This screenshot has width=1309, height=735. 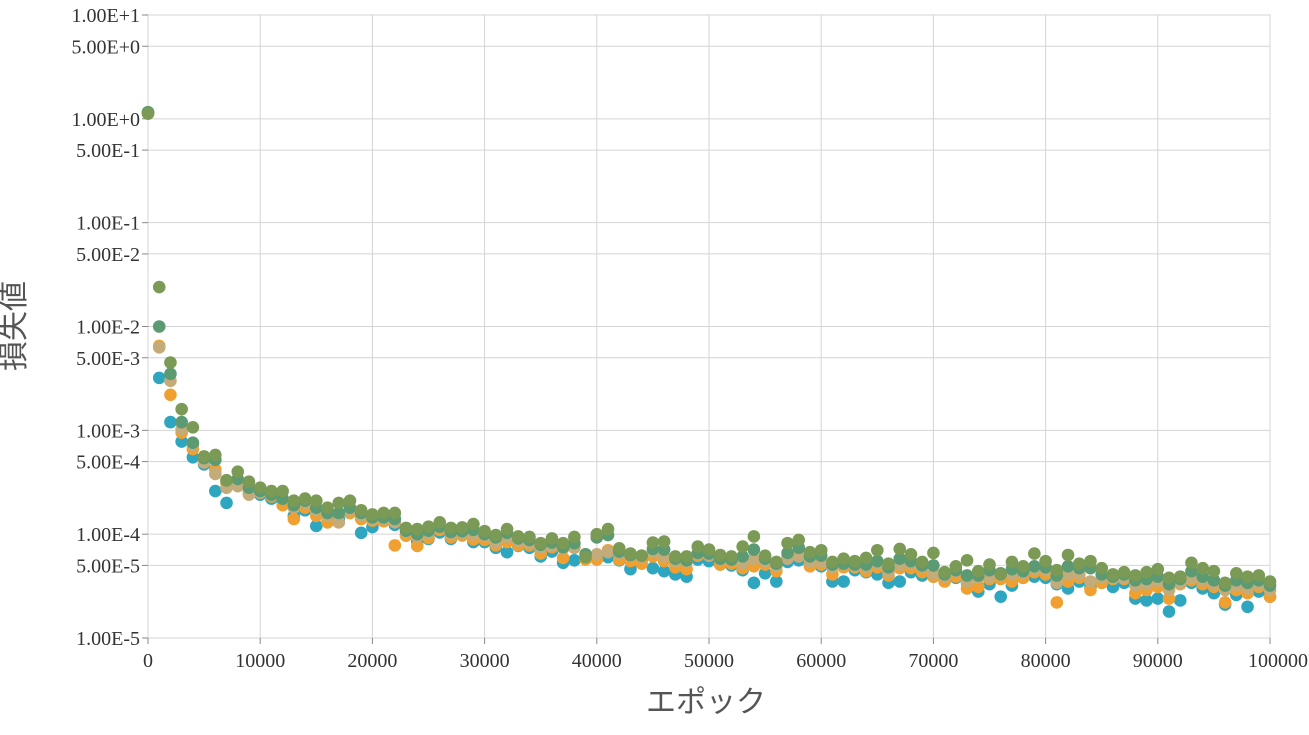 I want to click on y-tick-label: 1.00E+0, so click(x=106, y=120).